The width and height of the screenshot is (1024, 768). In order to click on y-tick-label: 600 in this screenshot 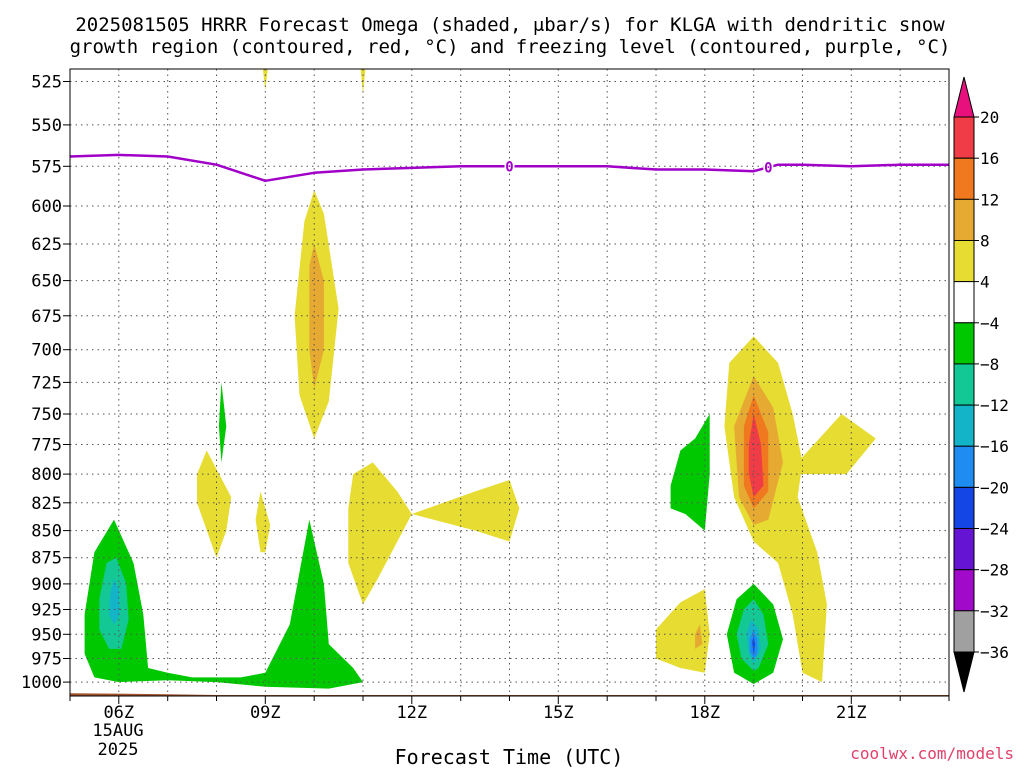, I will do `click(46, 207)`.